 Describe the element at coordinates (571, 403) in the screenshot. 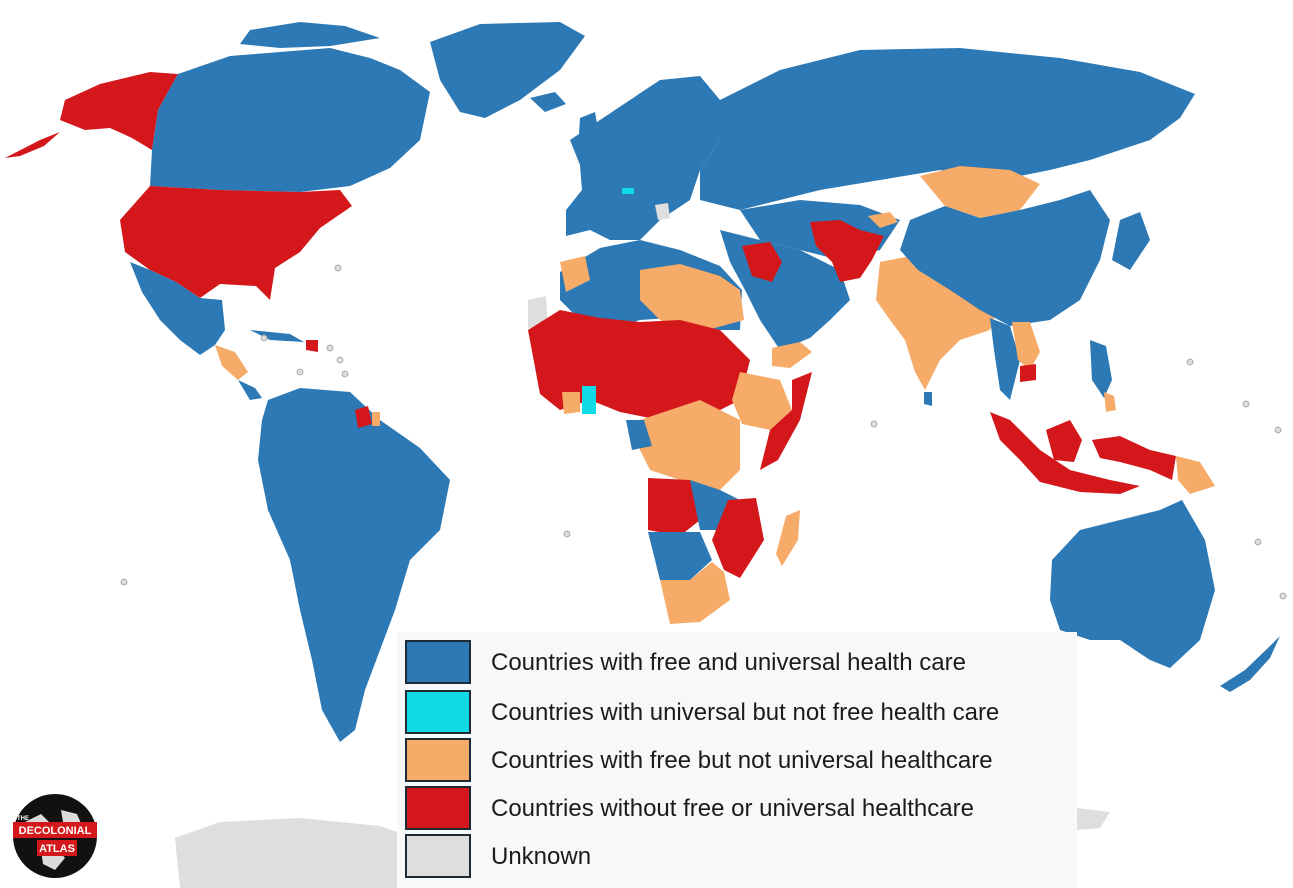

I see `region-ivory-coast` at that location.